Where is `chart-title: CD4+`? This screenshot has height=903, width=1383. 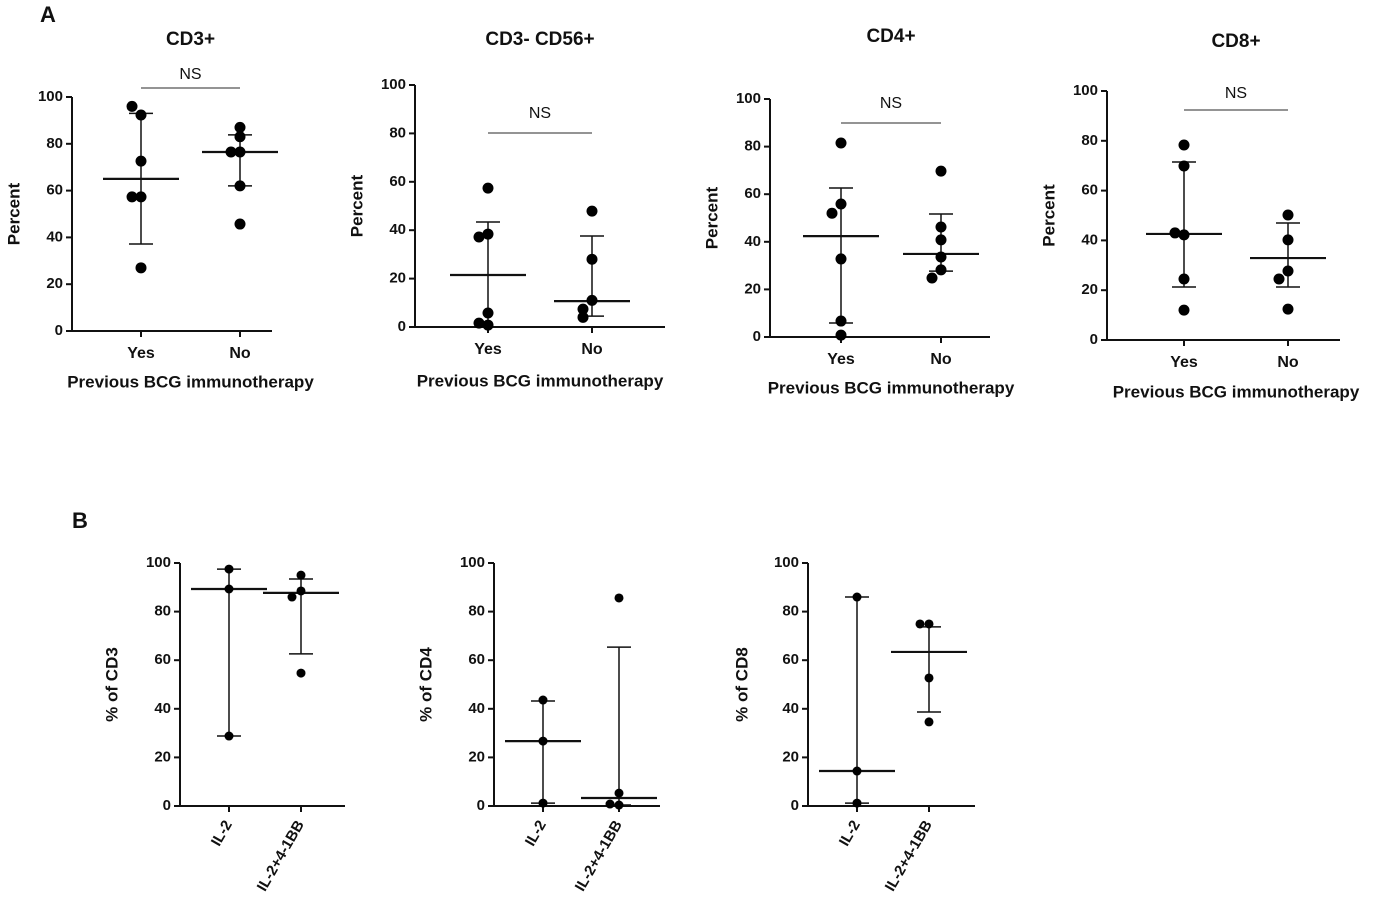 chart-title: CD4+ is located at coordinates (890, 36).